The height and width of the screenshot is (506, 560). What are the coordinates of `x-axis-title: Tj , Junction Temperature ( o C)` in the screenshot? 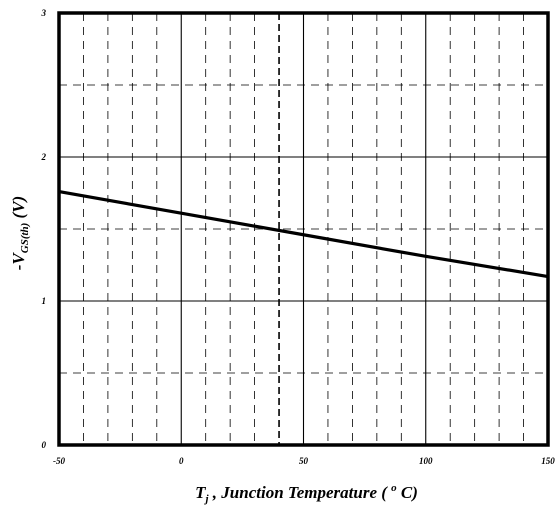 It's located at (306, 493).